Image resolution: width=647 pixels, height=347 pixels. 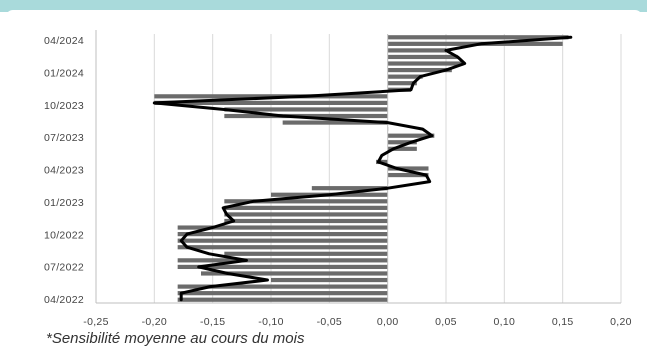 What do you see at coordinates (329, 322) in the screenshot?
I see `x-tick-label: -0,05` at bounding box center [329, 322].